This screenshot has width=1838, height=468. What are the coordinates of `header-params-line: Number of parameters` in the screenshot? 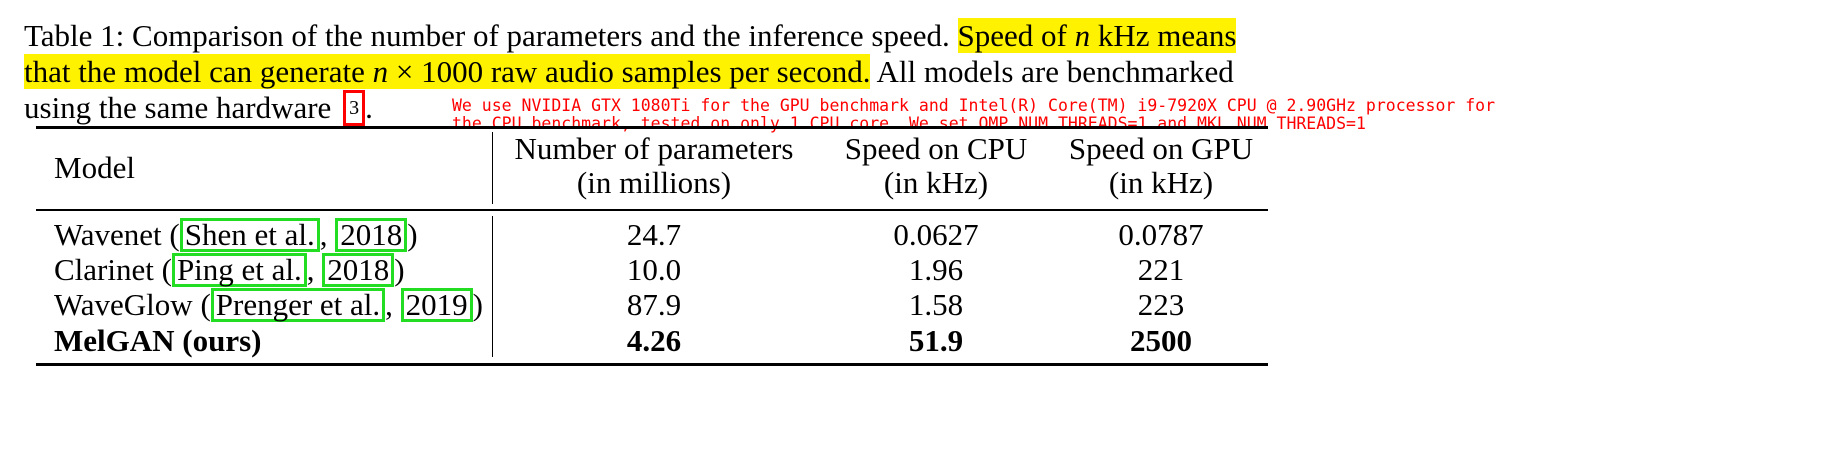 It's located at (654, 148).